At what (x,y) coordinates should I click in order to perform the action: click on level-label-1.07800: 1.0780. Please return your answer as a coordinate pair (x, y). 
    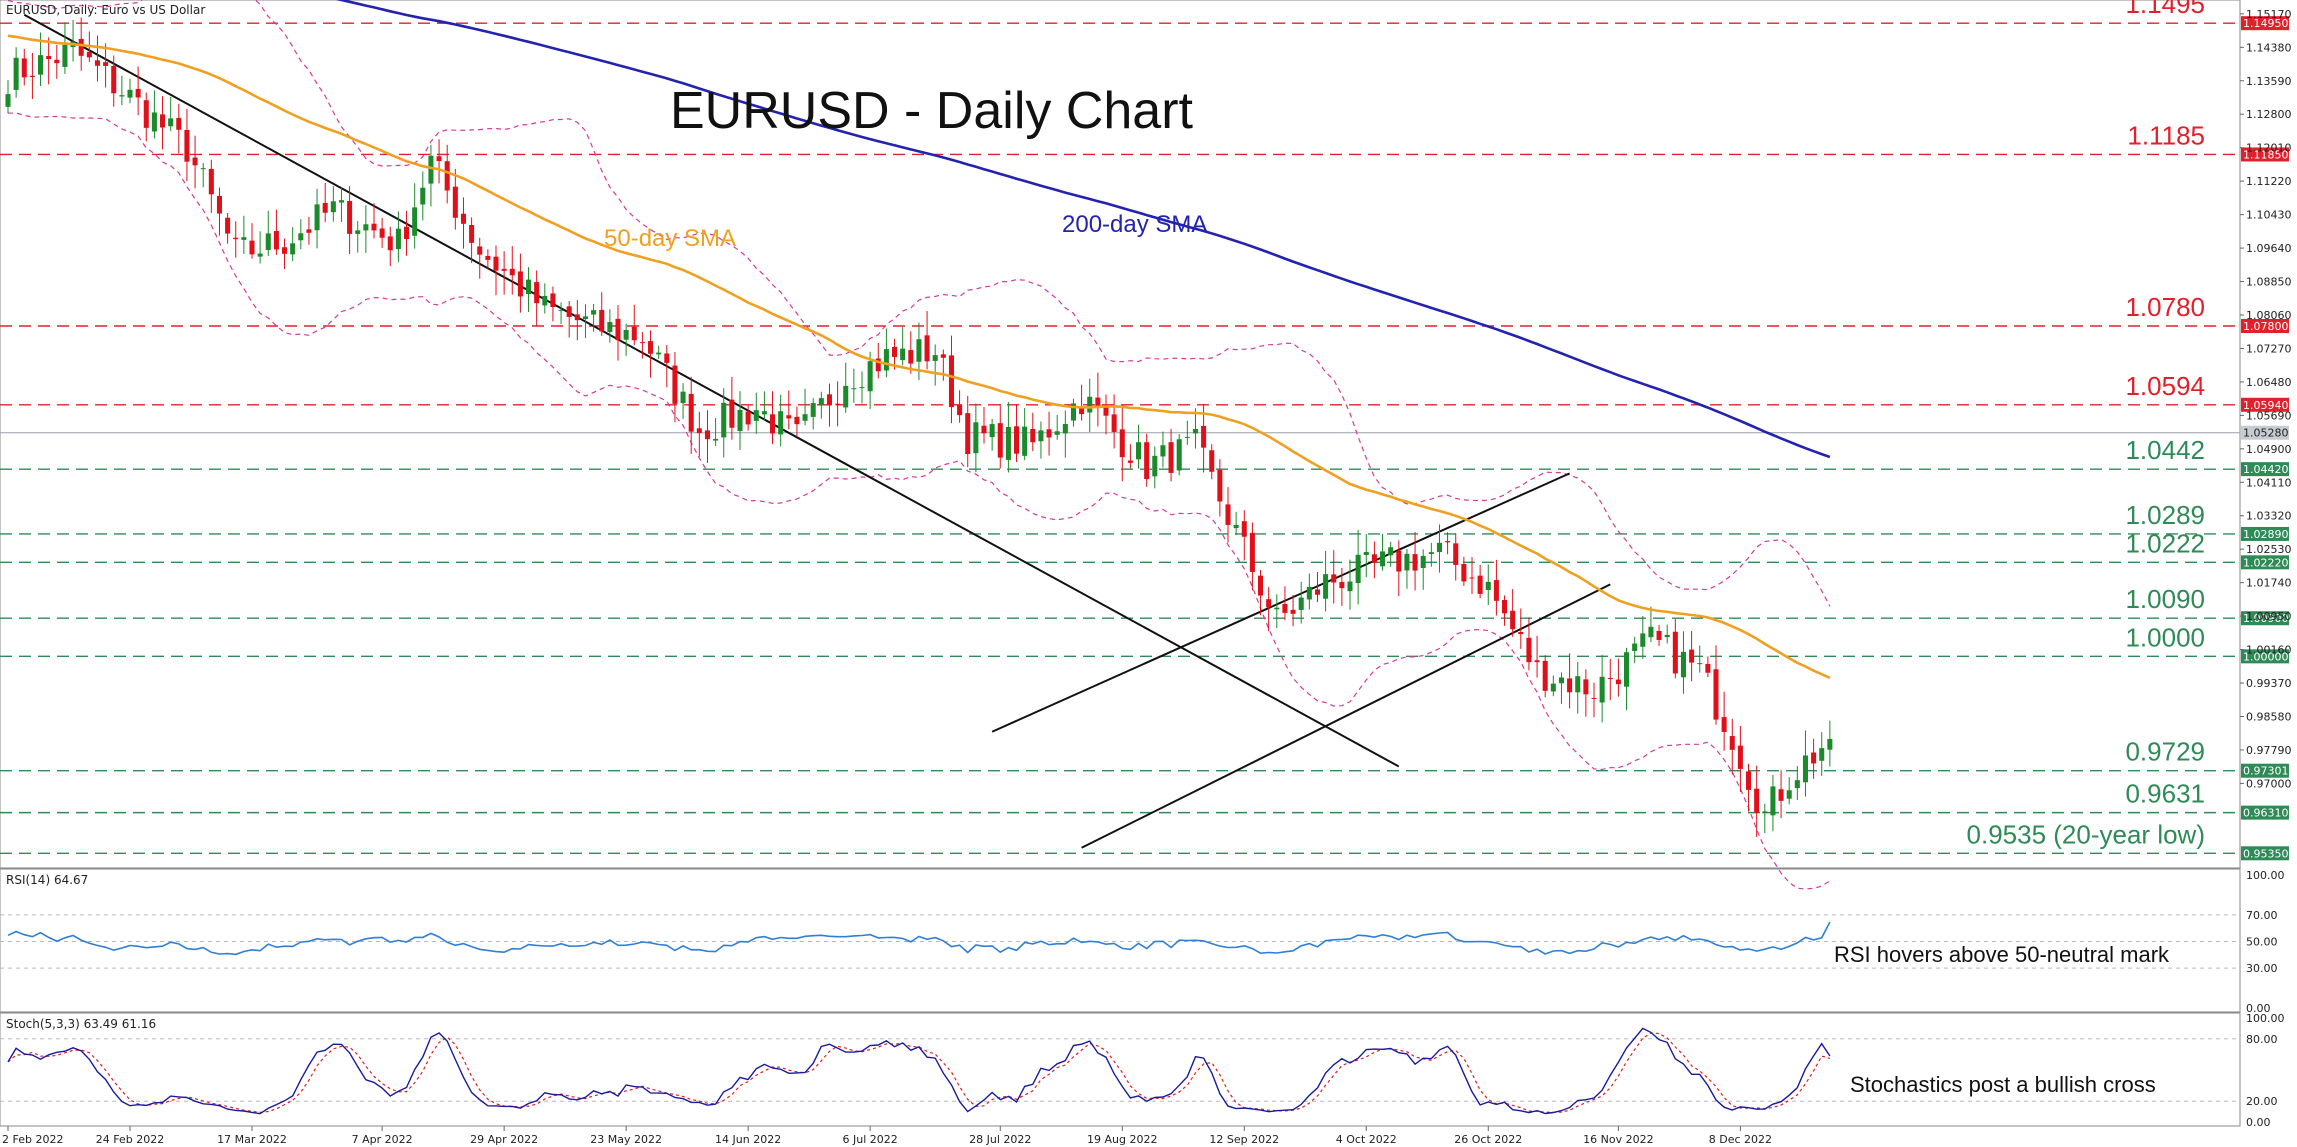
    Looking at the image, I should click on (2165, 307).